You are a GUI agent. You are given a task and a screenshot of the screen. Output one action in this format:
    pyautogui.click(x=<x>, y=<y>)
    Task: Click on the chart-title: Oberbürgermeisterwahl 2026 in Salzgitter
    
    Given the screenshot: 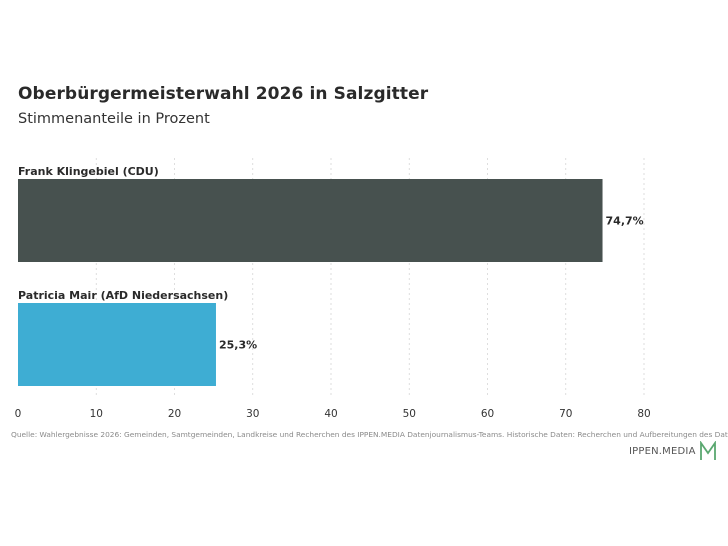 What is the action you would take?
    pyautogui.click(x=223, y=94)
    